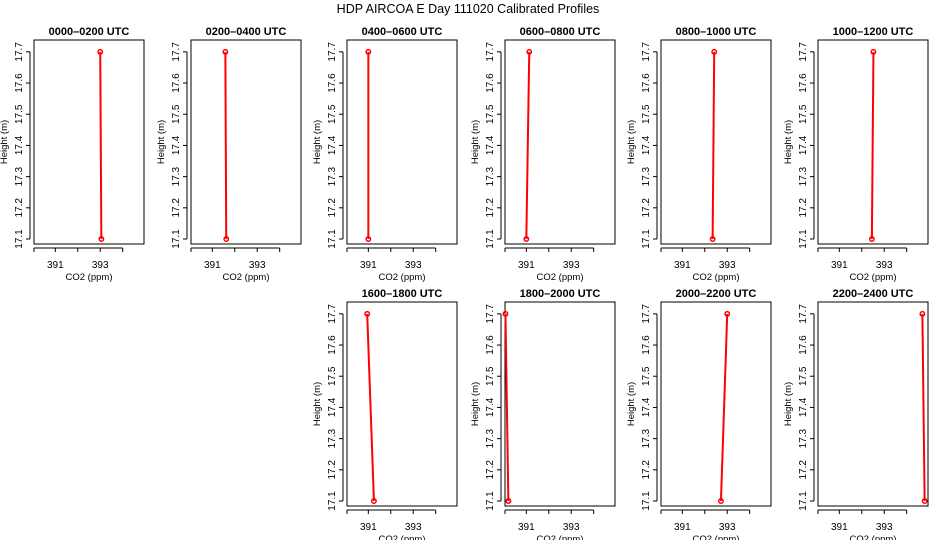  Describe the element at coordinates (246, 32) in the screenshot. I see `panel-title: 0200–0400 UTC` at that location.